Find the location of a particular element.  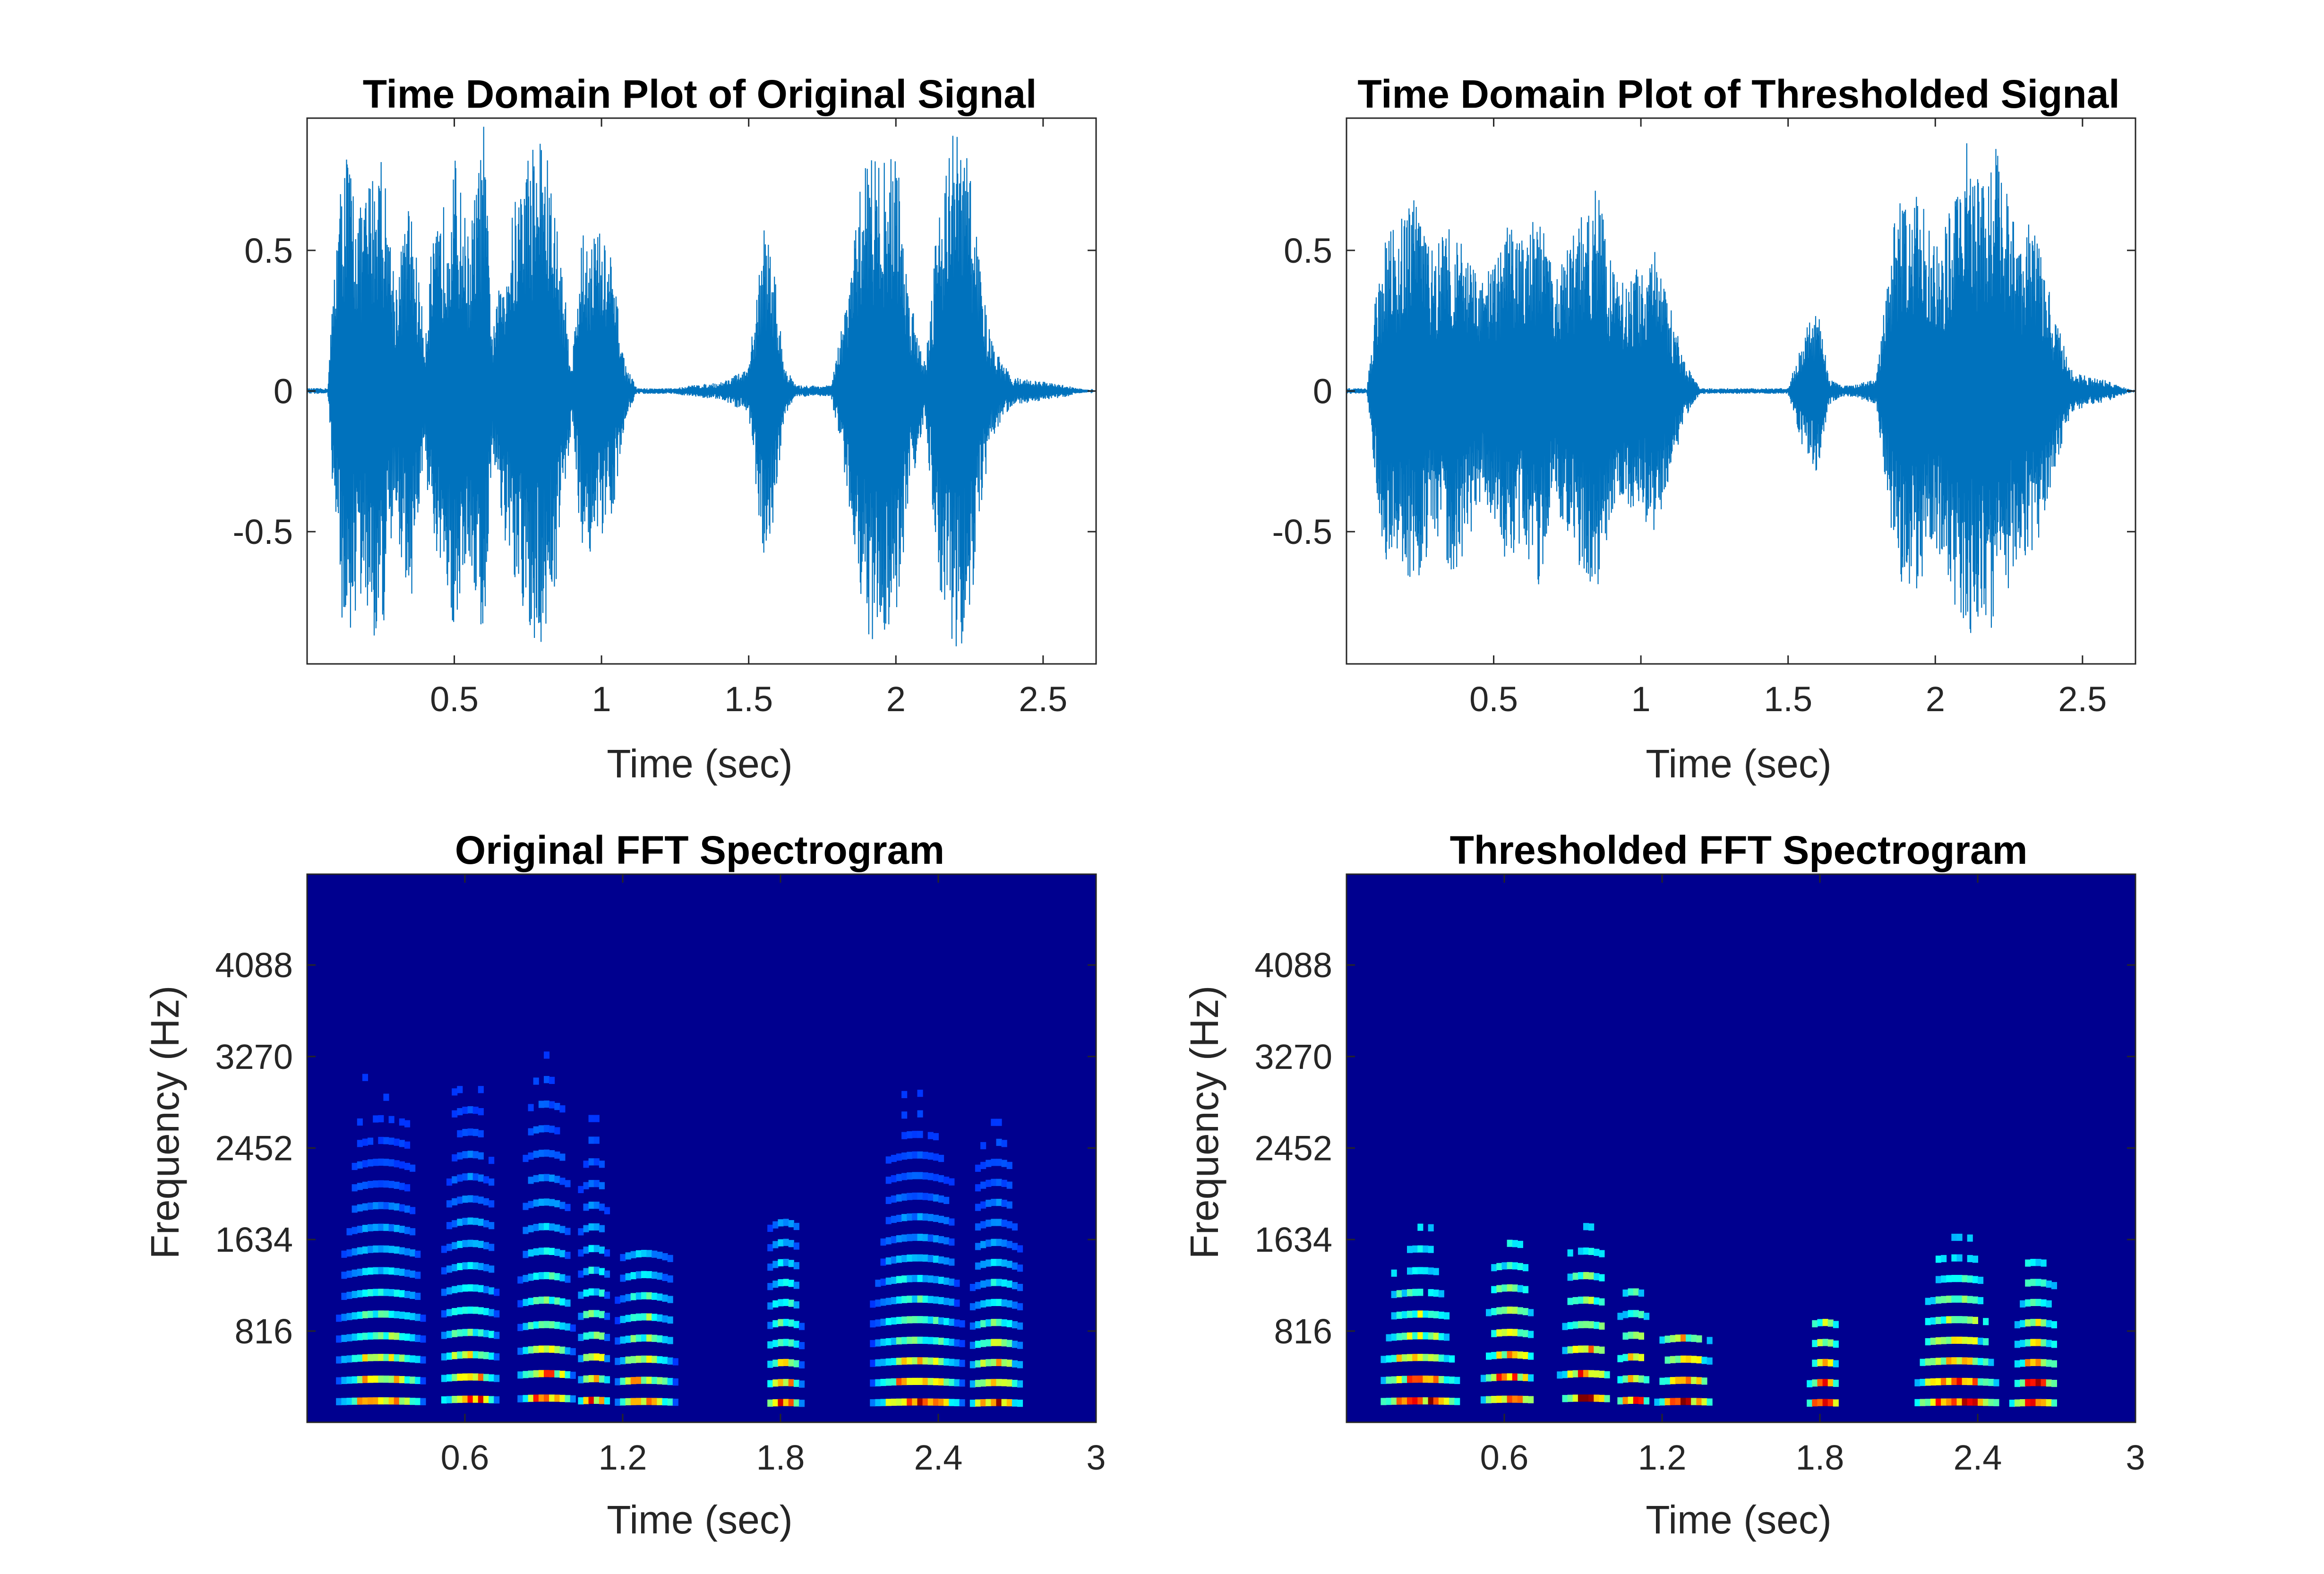

x-tick-label: 2 is located at coordinates (1935, 699).